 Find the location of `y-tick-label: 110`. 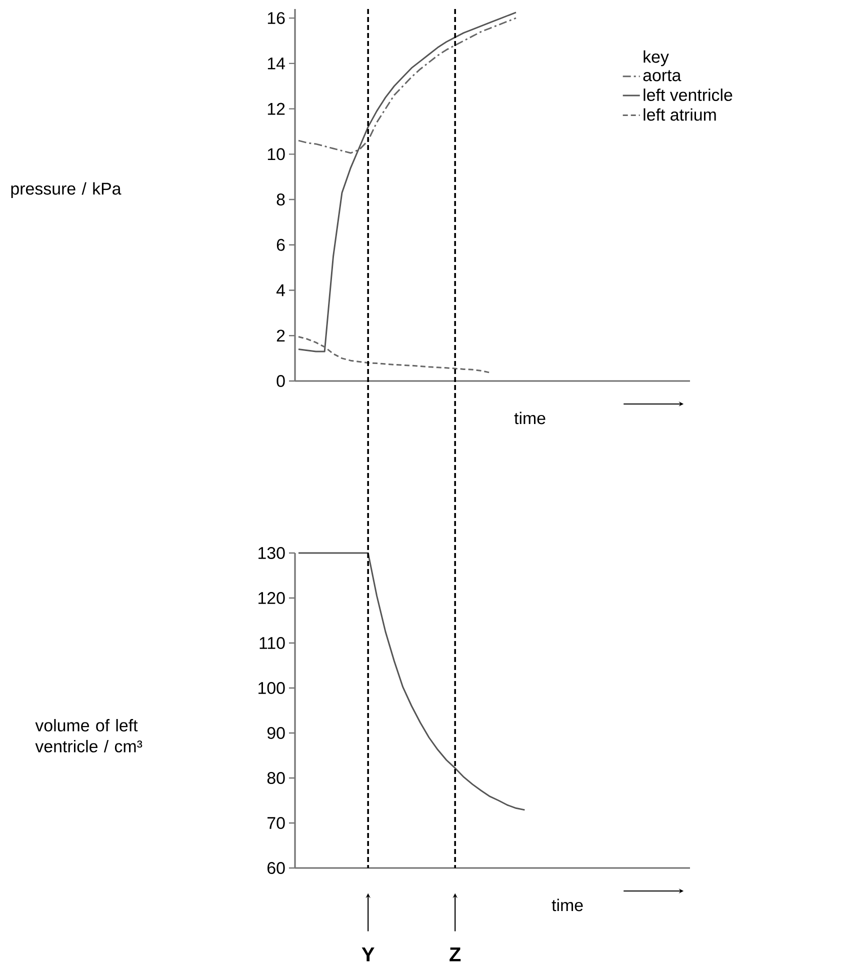

y-tick-label: 110 is located at coordinates (272, 643).